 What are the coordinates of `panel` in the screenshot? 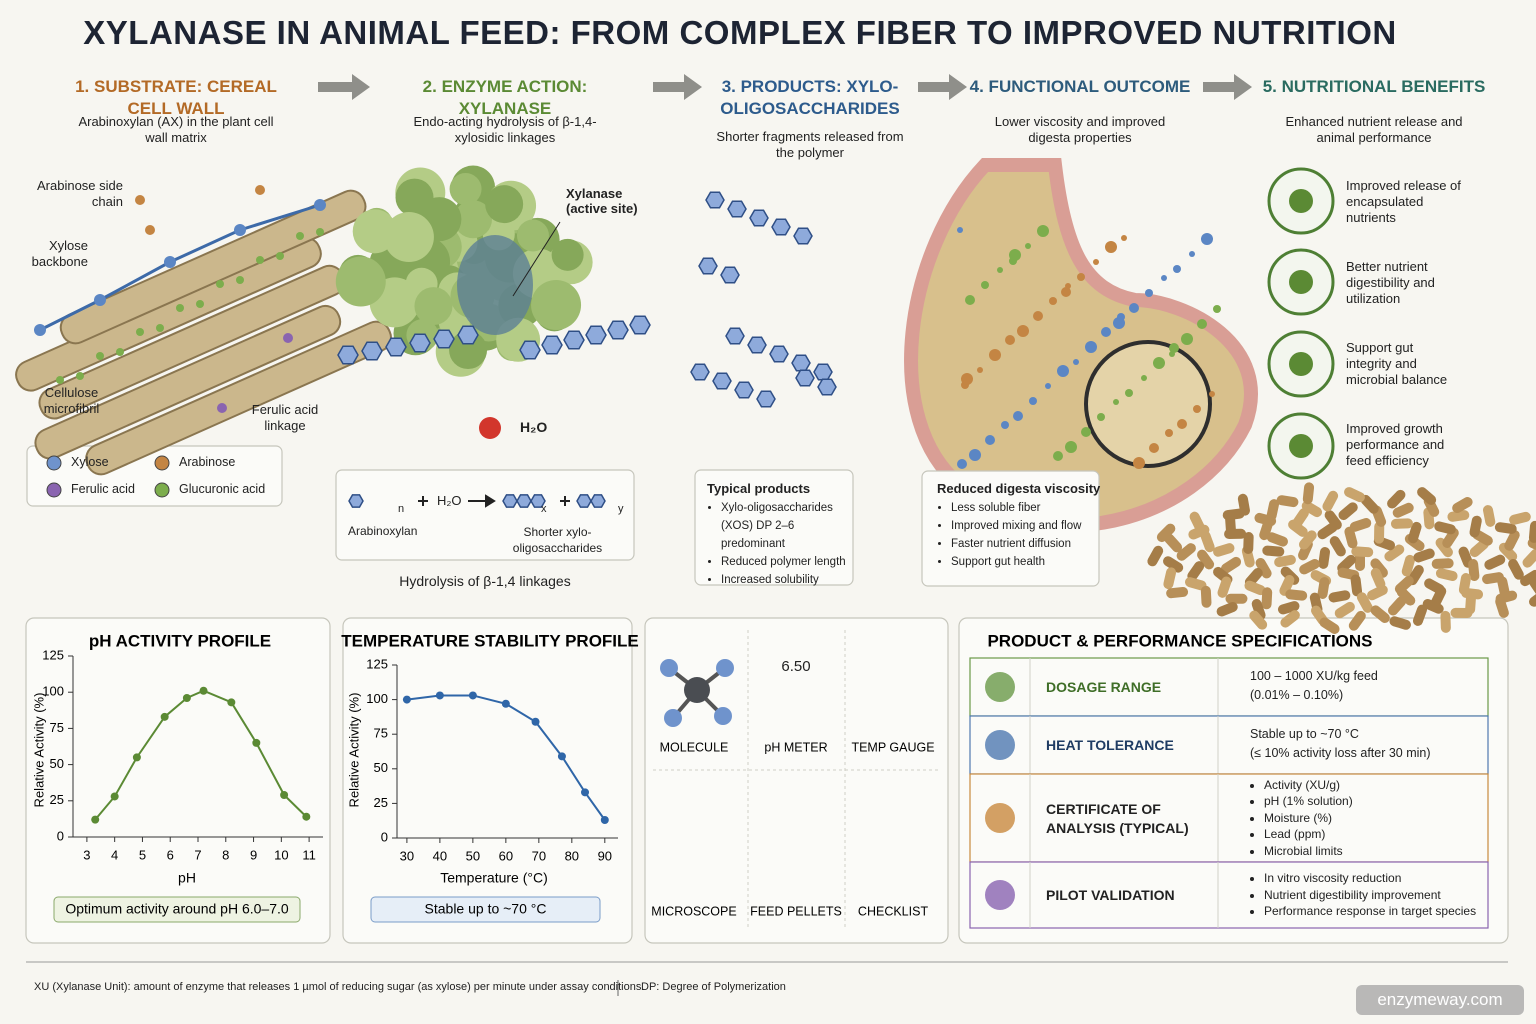 It's located at (796, 780).